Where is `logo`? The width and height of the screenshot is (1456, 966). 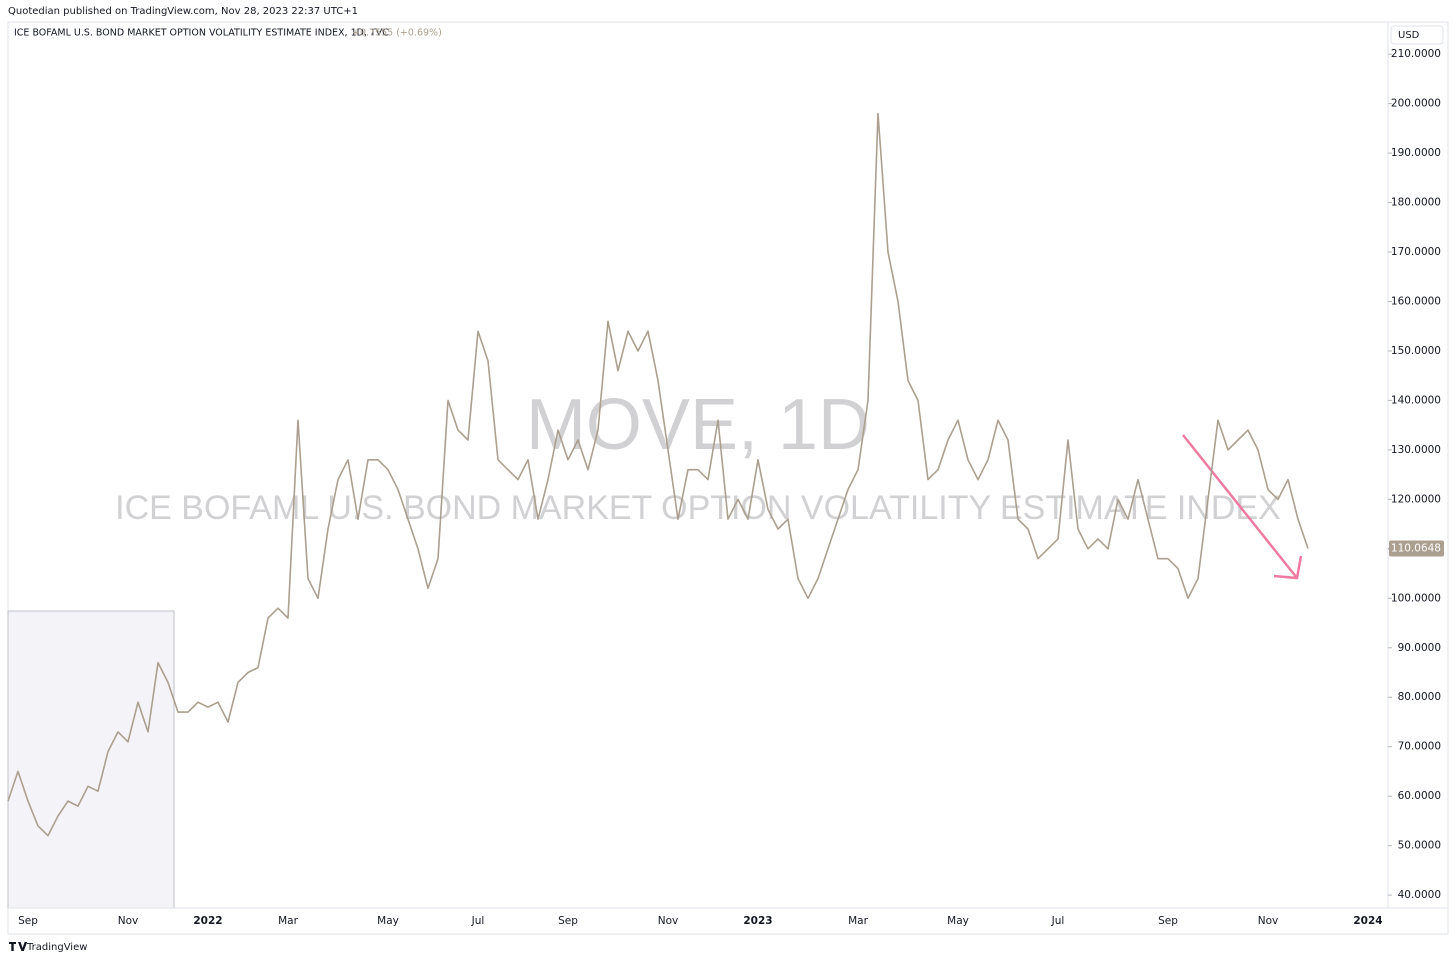
logo is located at coordinates (18, 946).